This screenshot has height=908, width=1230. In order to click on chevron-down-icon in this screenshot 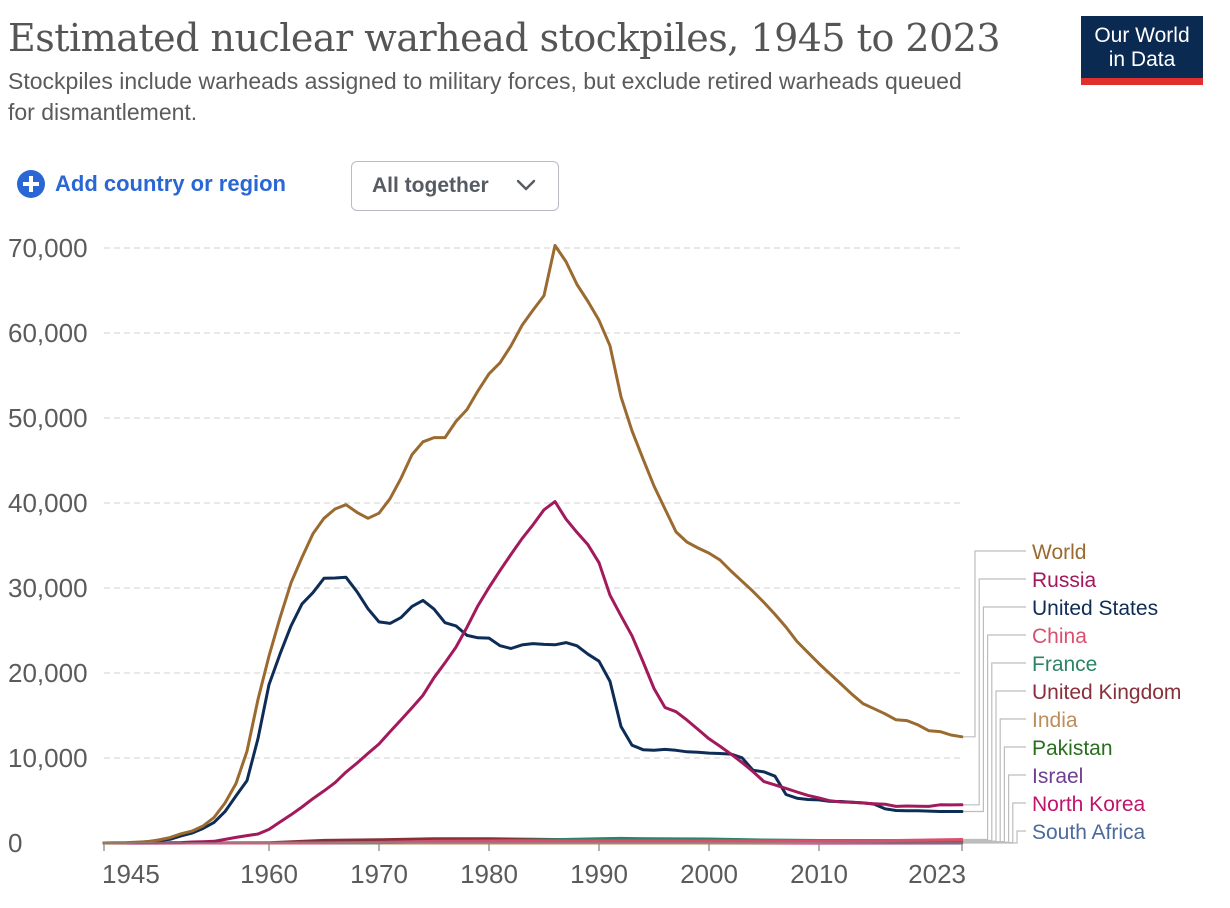, I will do `click(526, 185)`.